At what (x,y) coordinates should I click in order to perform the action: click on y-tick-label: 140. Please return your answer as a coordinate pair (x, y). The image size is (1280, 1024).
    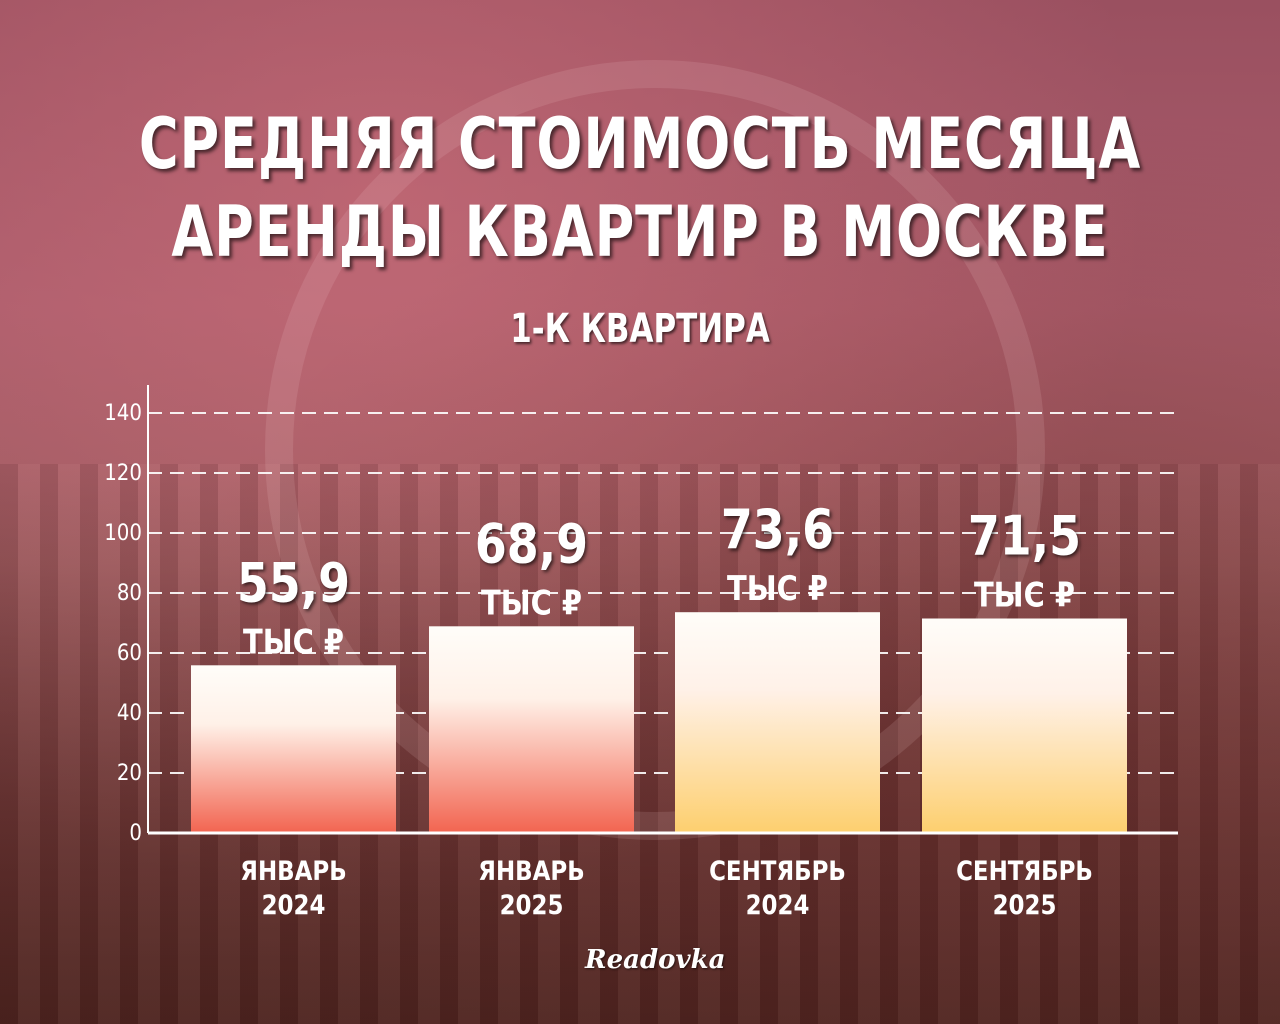
    Looking at the image, I should click on (123, 413).